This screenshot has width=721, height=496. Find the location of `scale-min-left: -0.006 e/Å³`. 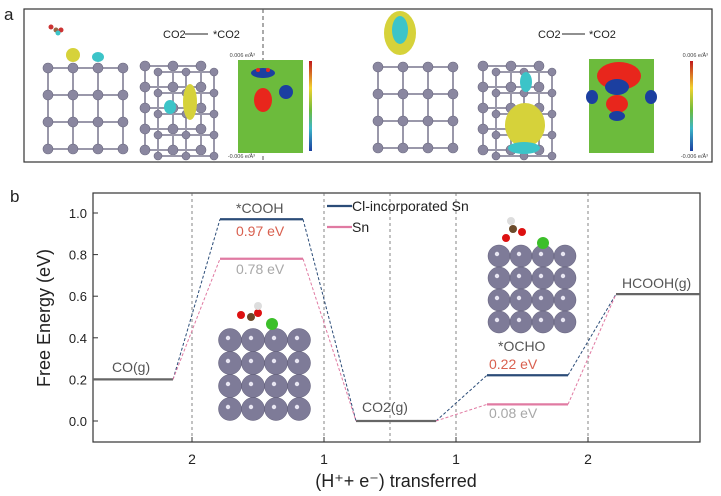

scale-min-left: -0.006 e/Å³ is located at coordinates (241, 156).